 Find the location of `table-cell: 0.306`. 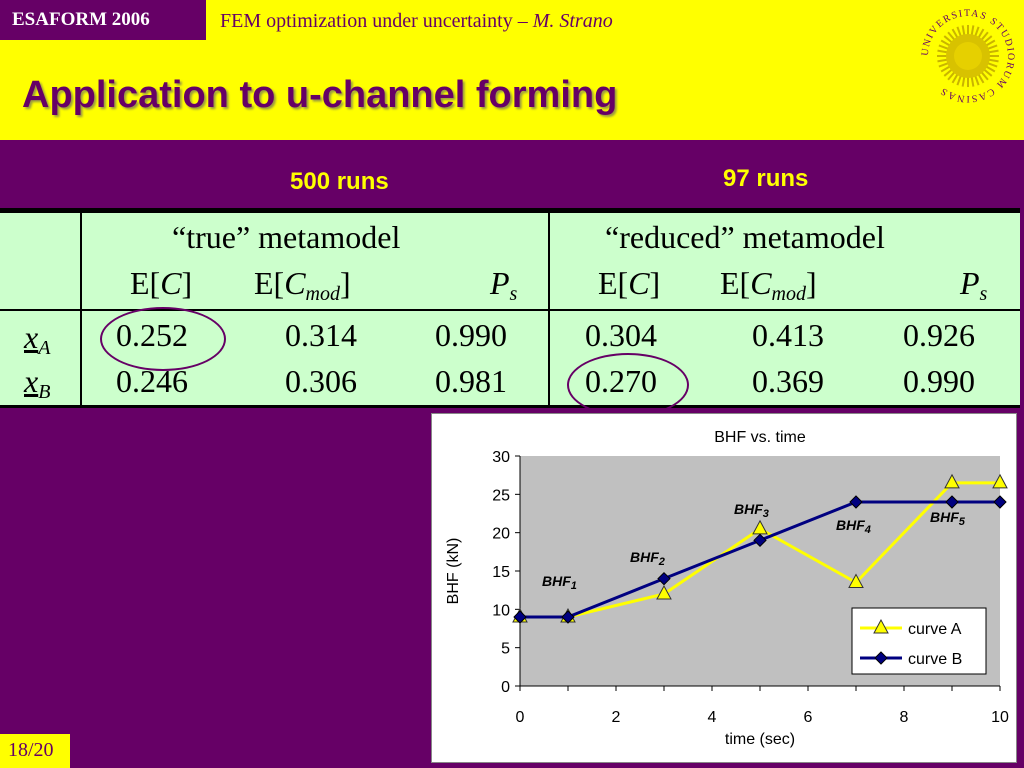

table-cell: 0.306 is located at coordinates (321, 381).